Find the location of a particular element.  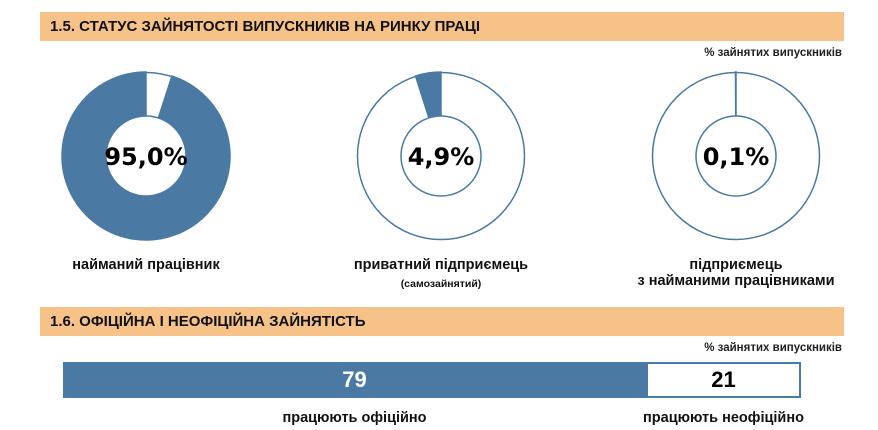

donut-label-line: приватний підприємець is located at coordinates (441, 265).